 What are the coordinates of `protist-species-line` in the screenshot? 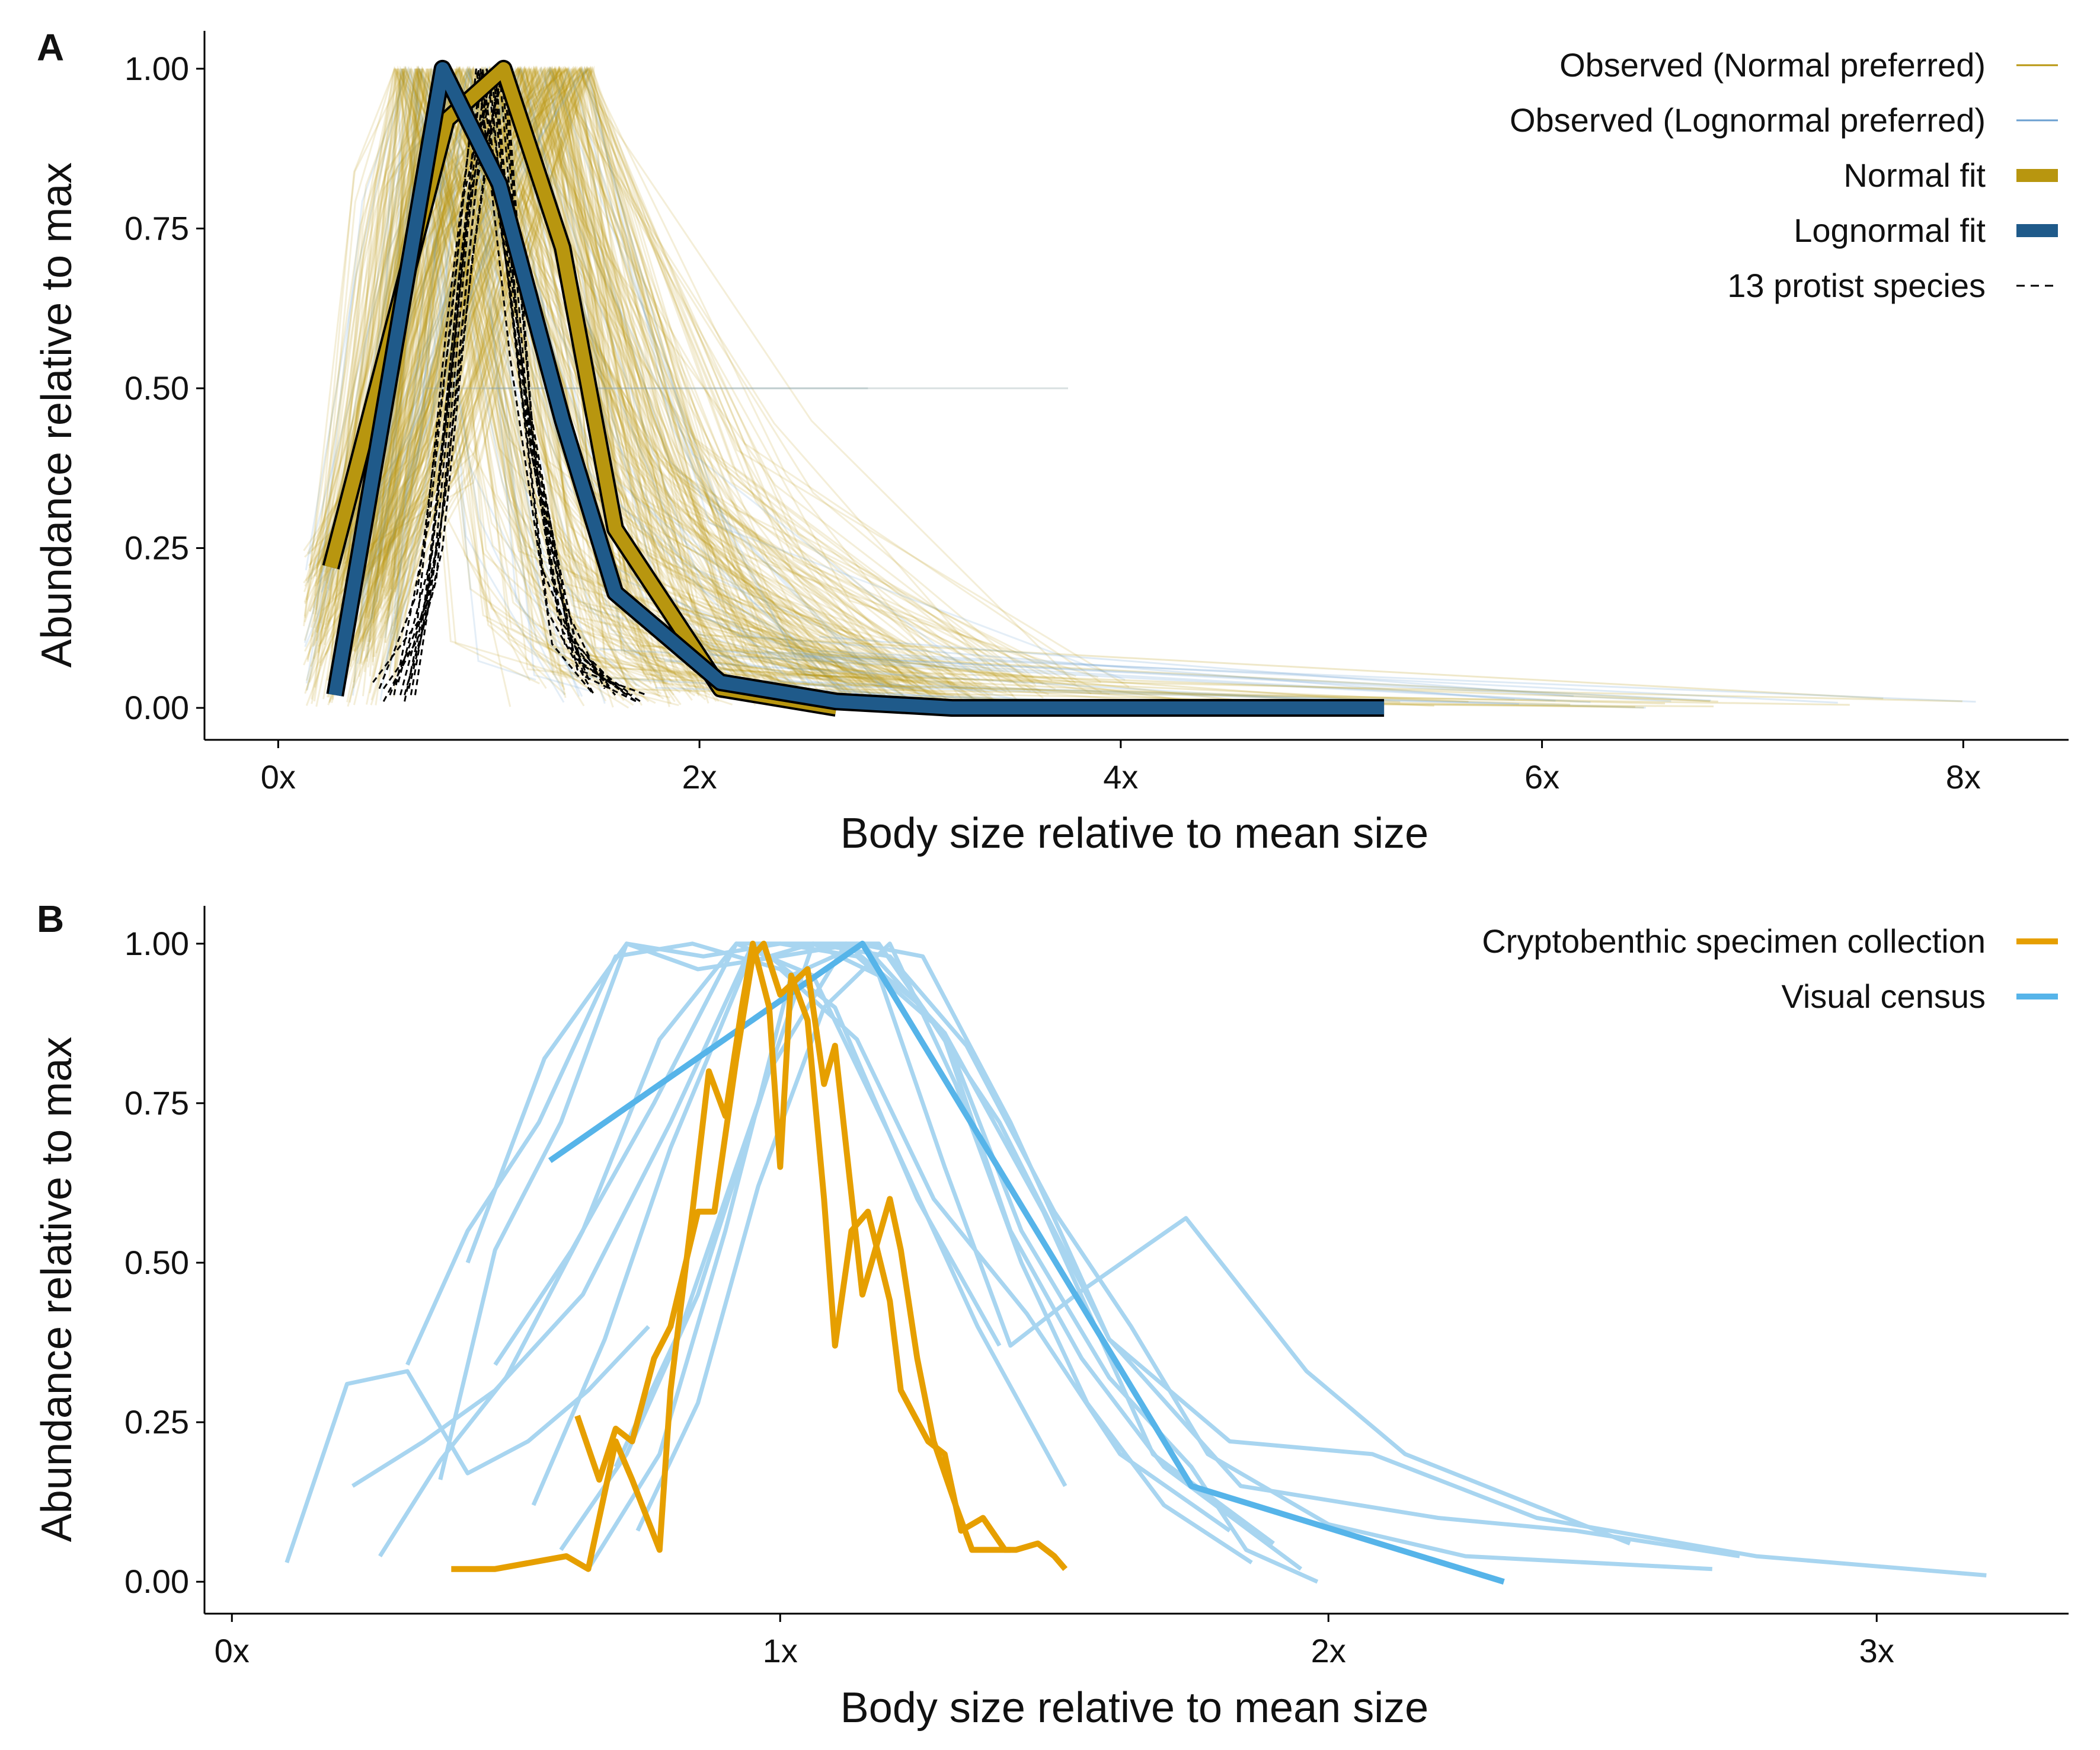 It's located at (512, 382).